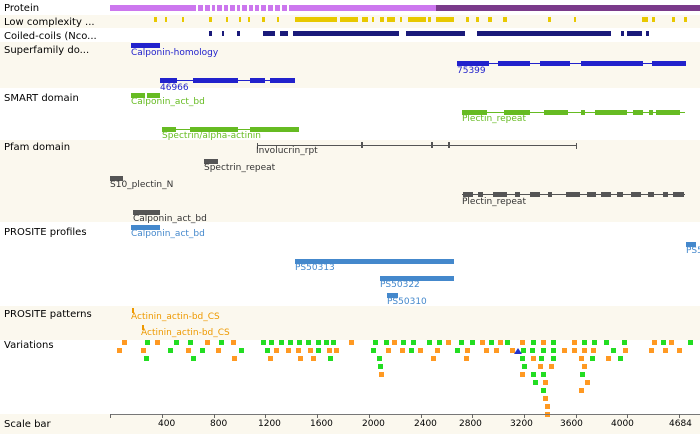  I want to click on pfam-s10-plectin-n, so click(116, 178).